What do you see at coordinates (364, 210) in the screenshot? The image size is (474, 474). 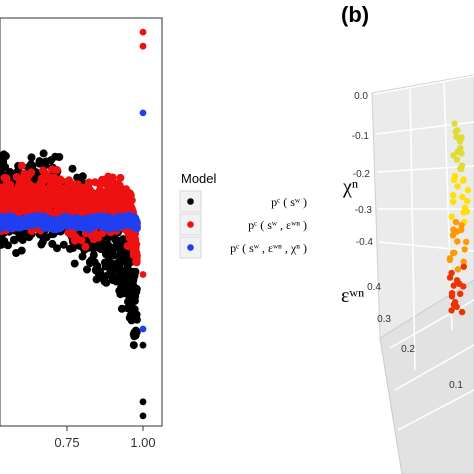 I see `chi-tick-label-3: -0.3` at bounding box center [364, 210].